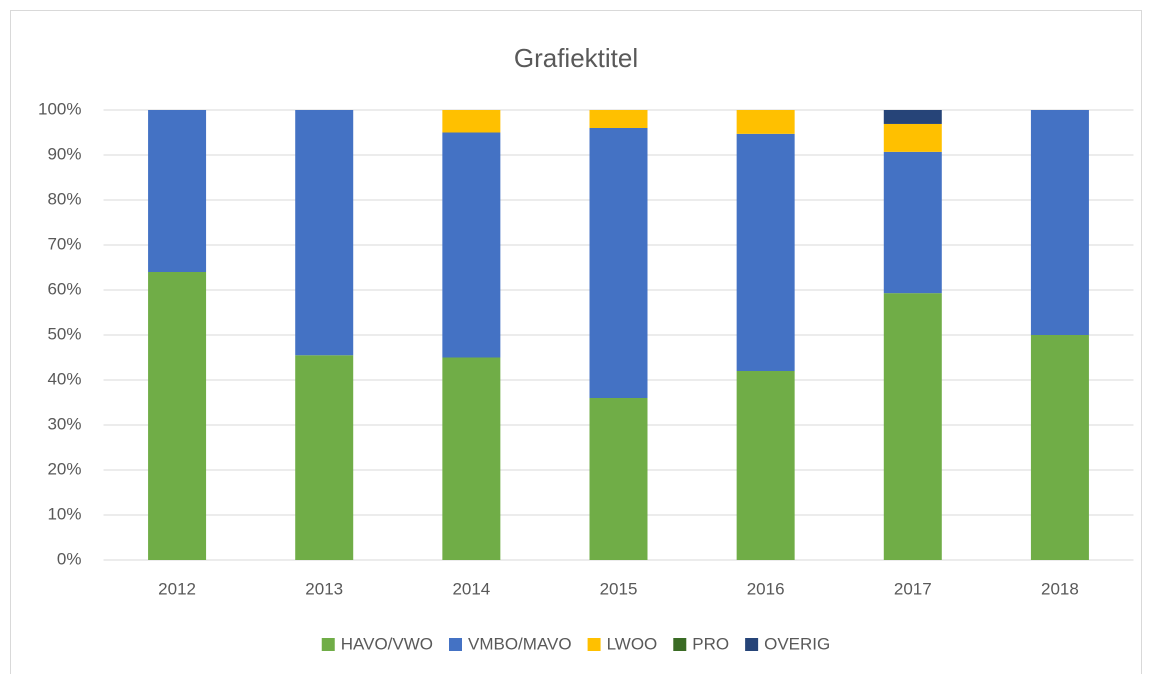 The image size is (1152, 674). Describe the element at coordinates (64, 423) in the screenshot. I see `y-tick-label: 30%` at that location.